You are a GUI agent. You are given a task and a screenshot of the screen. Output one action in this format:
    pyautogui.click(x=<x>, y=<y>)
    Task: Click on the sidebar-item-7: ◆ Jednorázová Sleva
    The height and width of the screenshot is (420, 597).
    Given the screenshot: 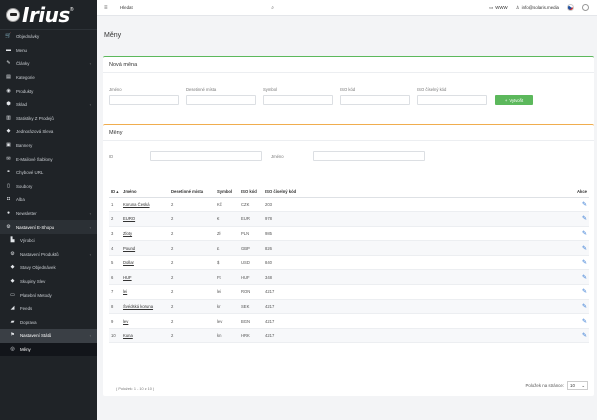 What is the action you would take?
    pyautogui.click(x=48, y=132)
    